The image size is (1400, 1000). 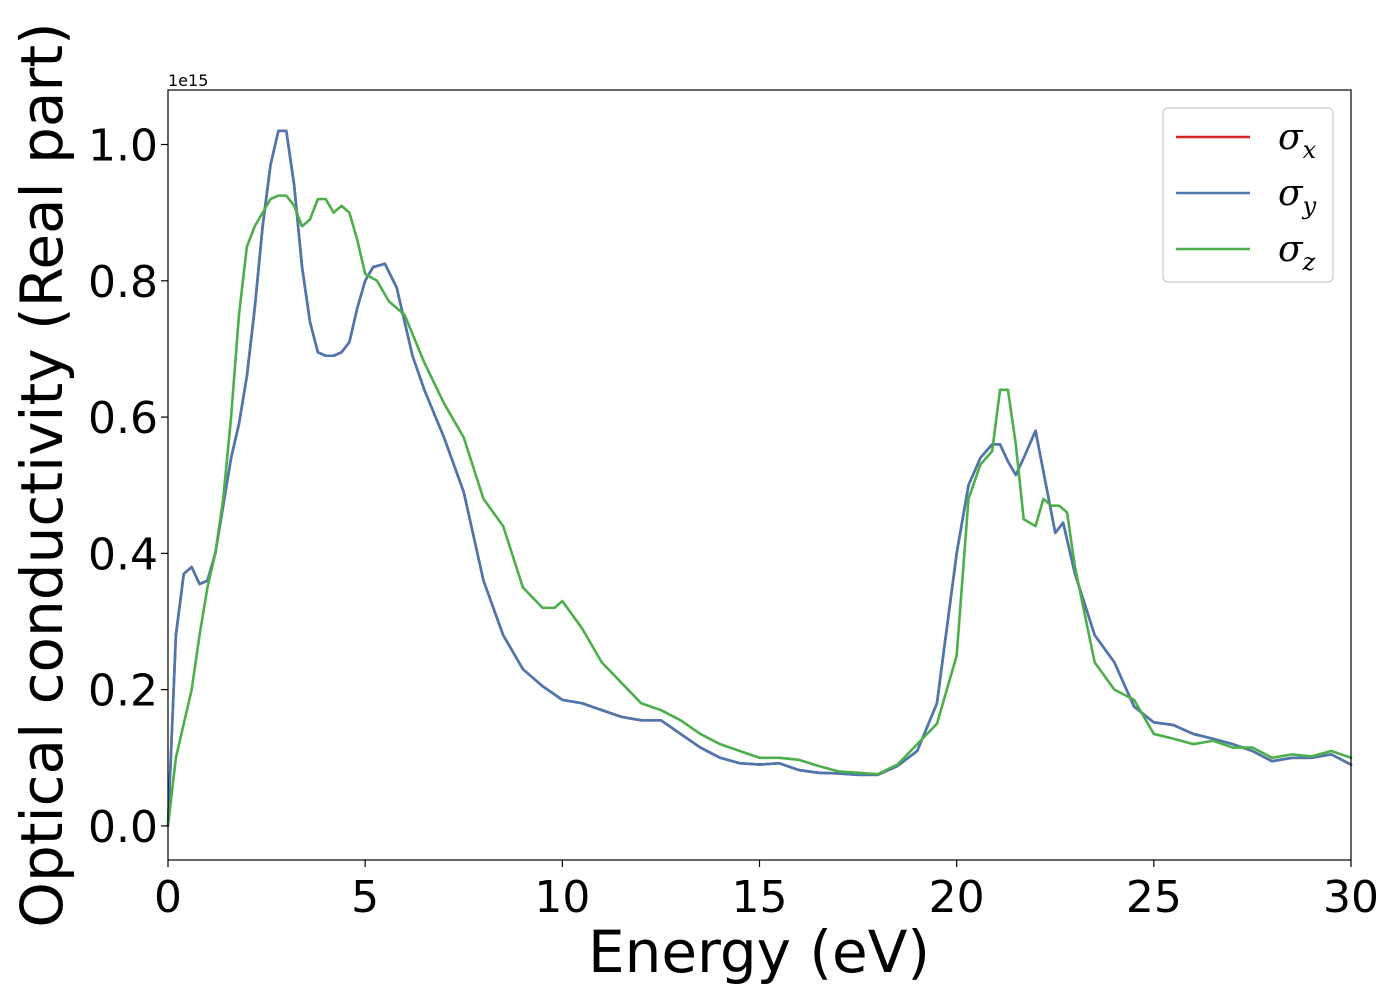 What do you see at coordinates (957, 897) in the screenshot?
I see `x-tick-label: 20` at bounding box center [957, 897].